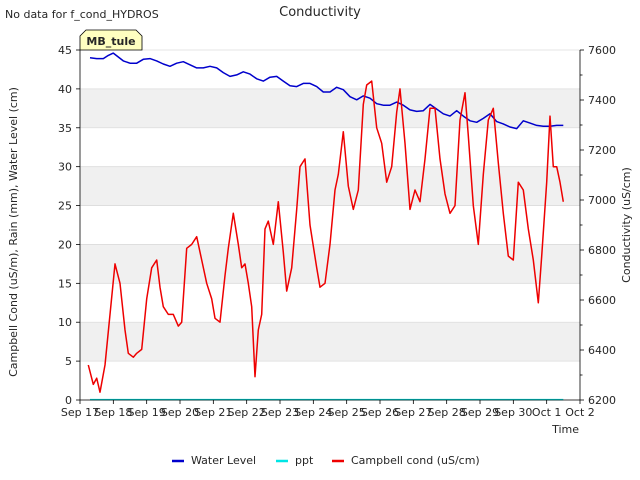  What do you see at coordinates (65, 167) in the screenshot?
I see `y-tick-label-left: 30` at bounding box center [65, 167].